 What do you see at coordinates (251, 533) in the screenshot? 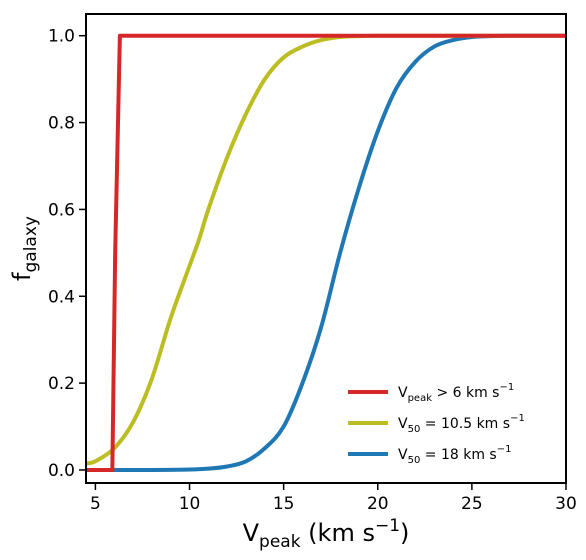
I see `x-axis-label-main: V` at bounding box center [251, 533].